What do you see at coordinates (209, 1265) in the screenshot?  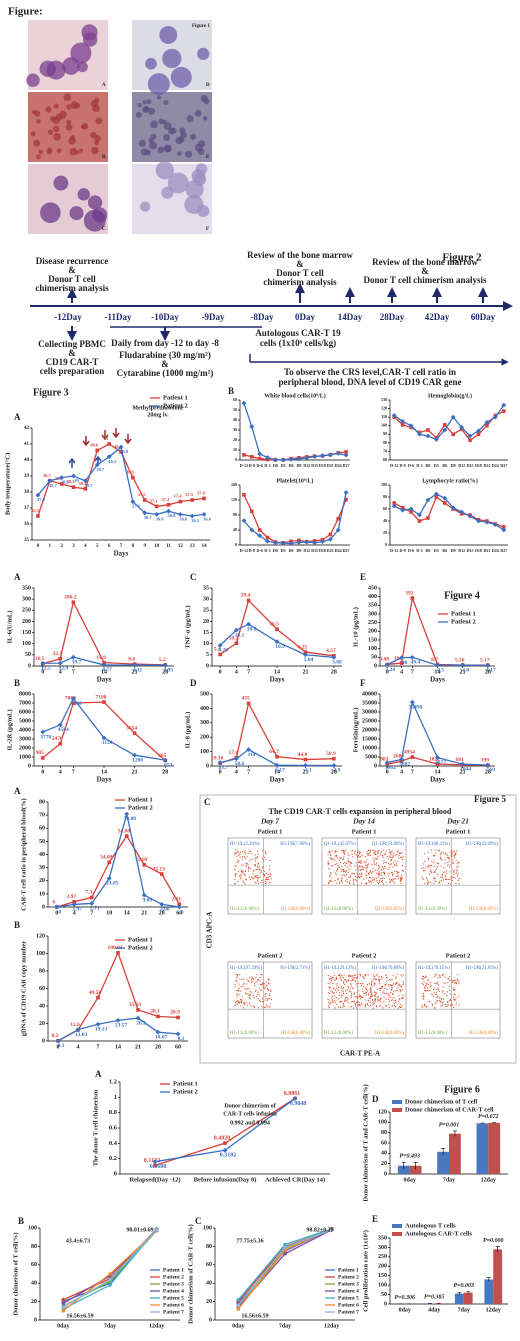 I see `y-tick-label: 60` at bounding box center [209, 1265].